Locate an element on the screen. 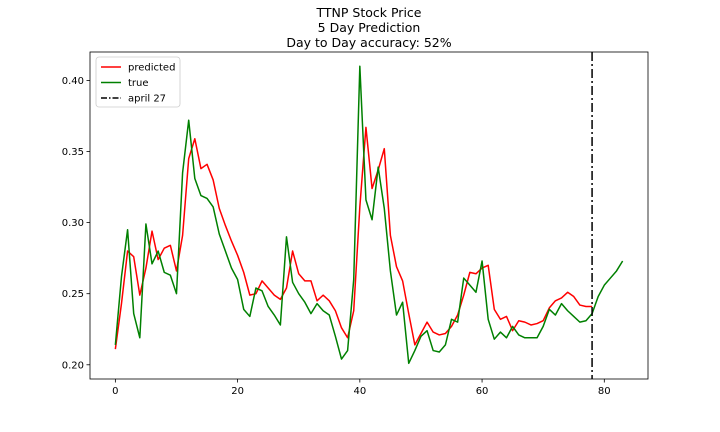 Image resolution: width=720 pixels, height=432 pixels. legend-label-predicted: predicted is located at coordinates (151, 68).